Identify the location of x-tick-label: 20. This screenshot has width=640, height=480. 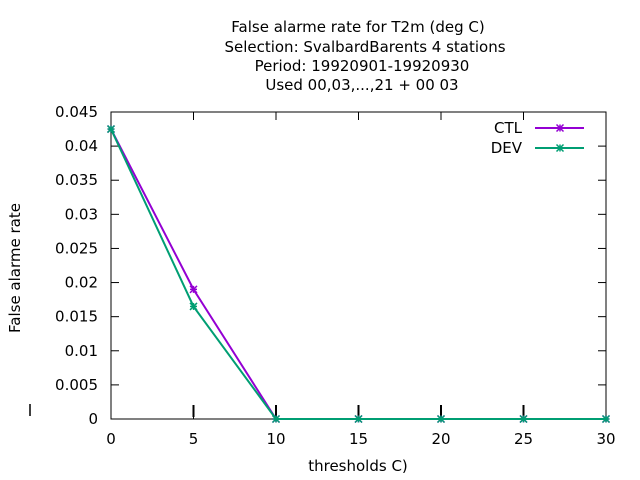
(440, 439).